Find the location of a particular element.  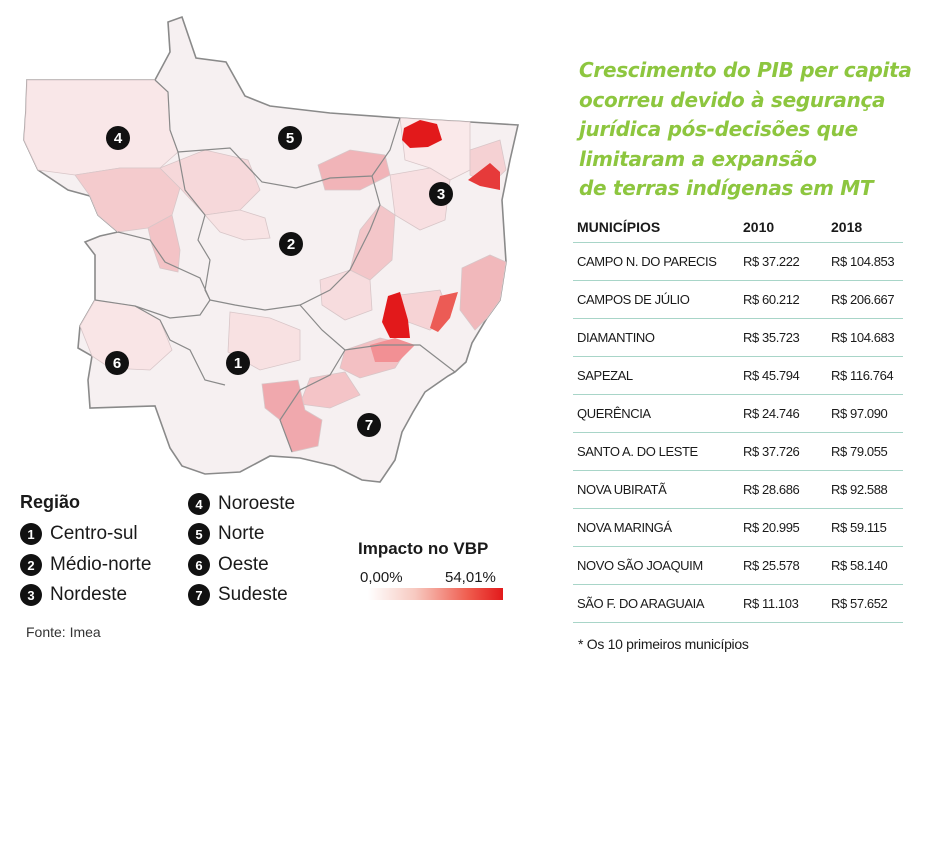

svg-text: 2 is located at coordinates (291, 244).